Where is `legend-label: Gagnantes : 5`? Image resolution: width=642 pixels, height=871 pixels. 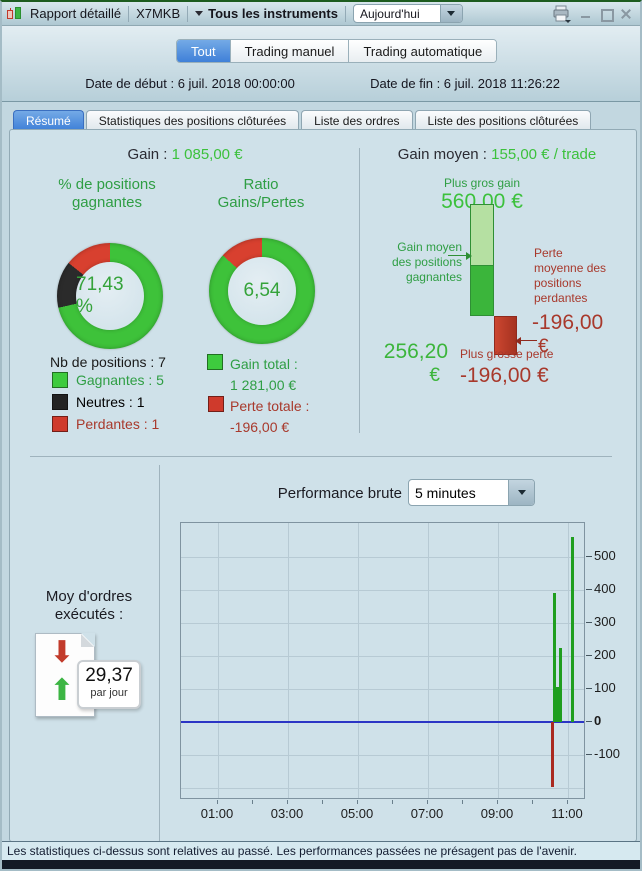 legend-label: Gagnantes : 5 is located at coordinates (120, 380).